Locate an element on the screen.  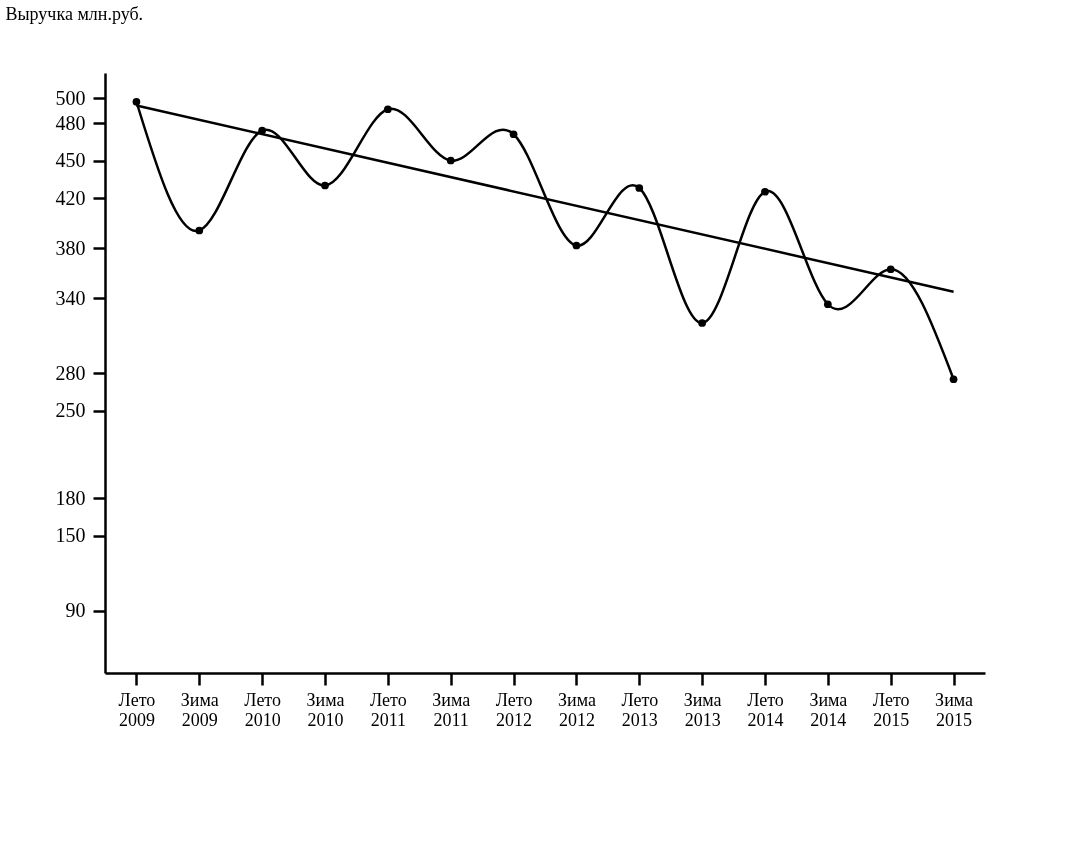
y-tick-label: 90 is located at coordinates (75, 610).